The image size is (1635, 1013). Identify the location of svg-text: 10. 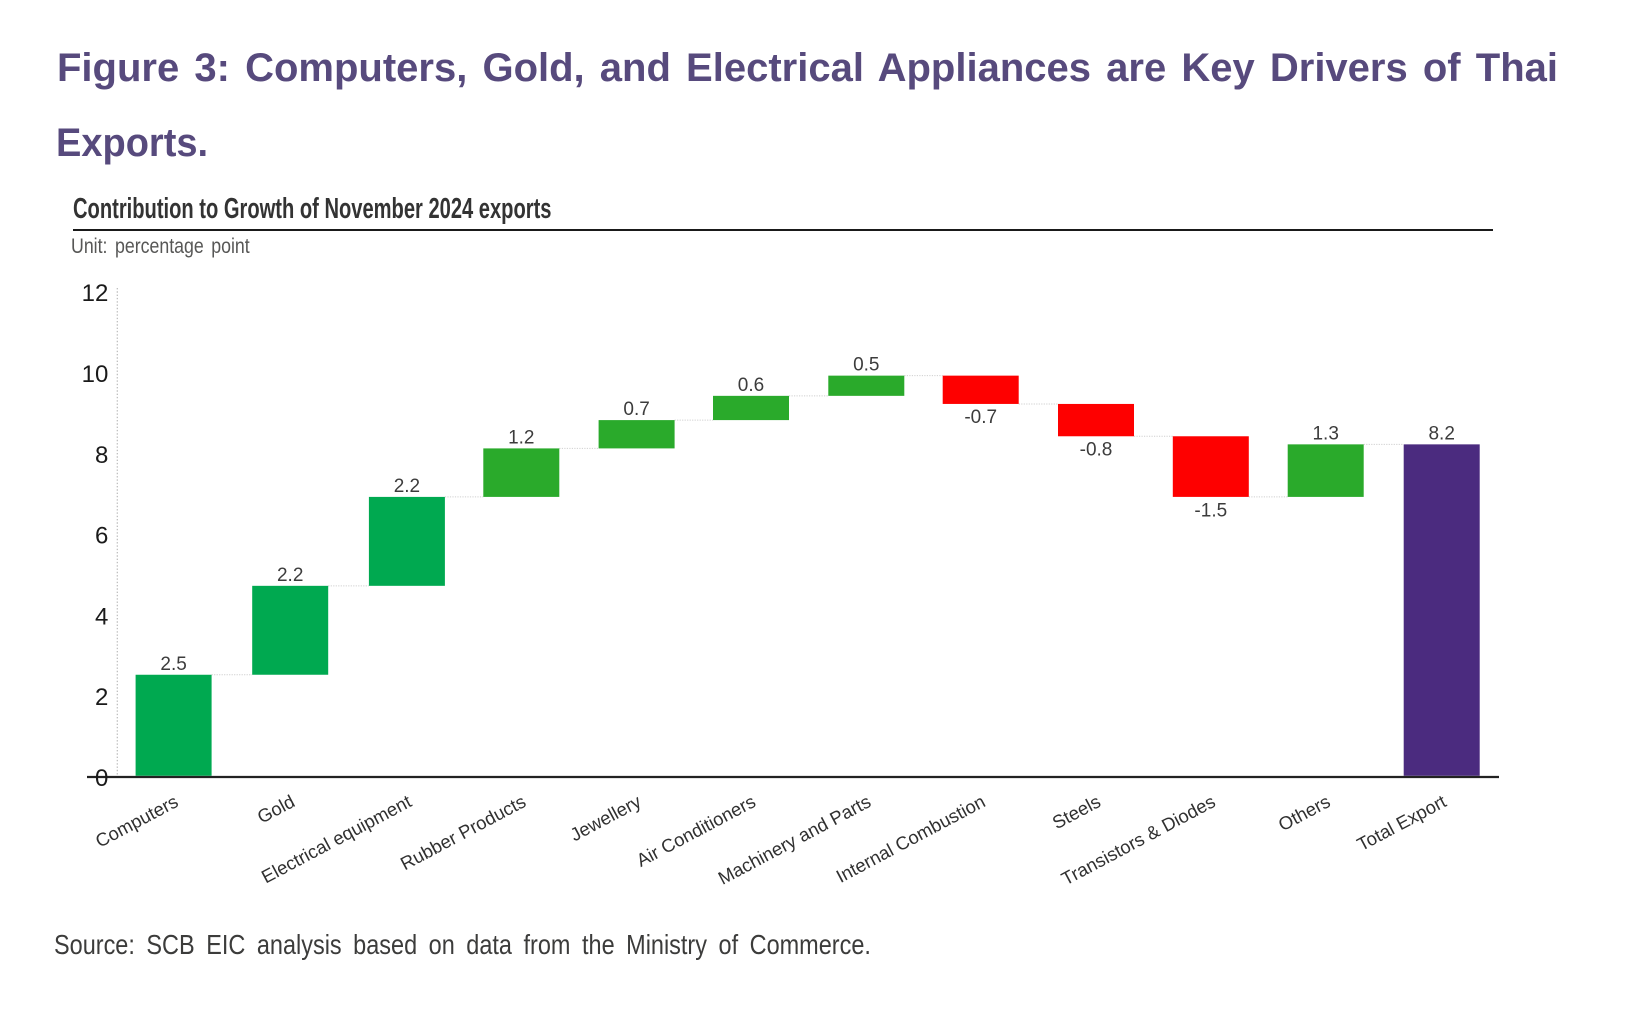
(95, 374).